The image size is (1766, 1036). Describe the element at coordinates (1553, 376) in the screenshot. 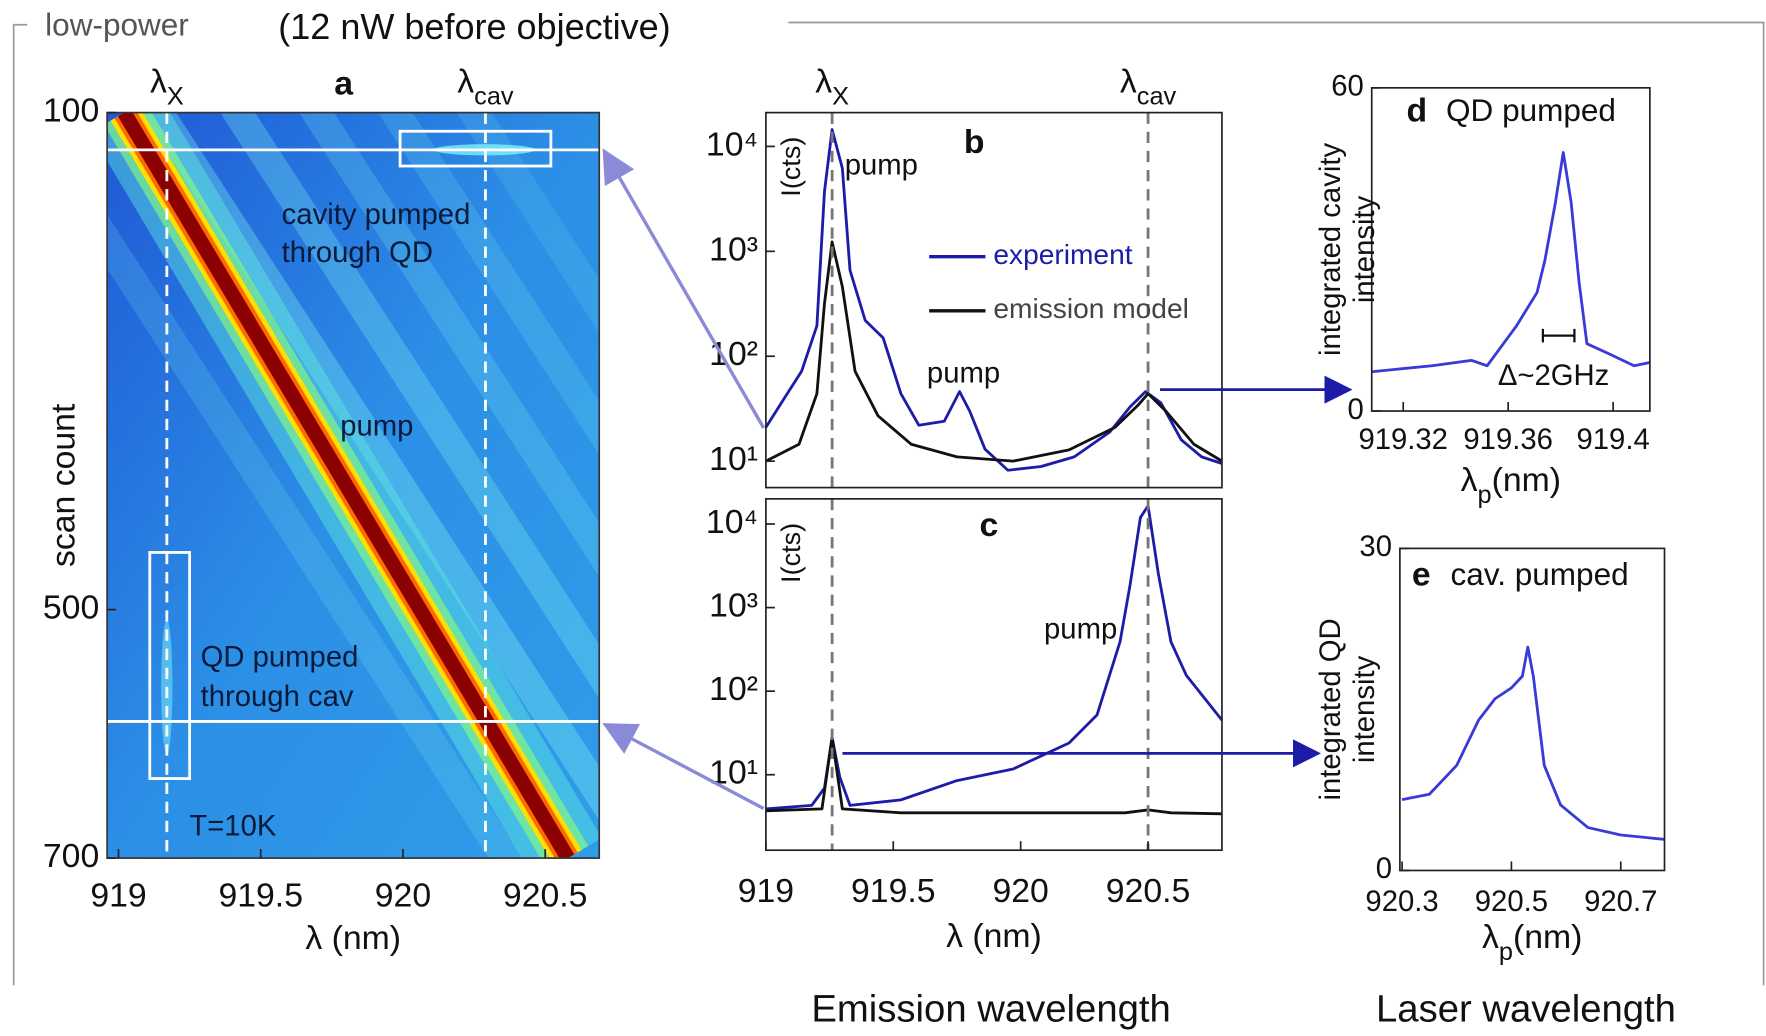

I see `annotation: Δ~2GHz` at that location.